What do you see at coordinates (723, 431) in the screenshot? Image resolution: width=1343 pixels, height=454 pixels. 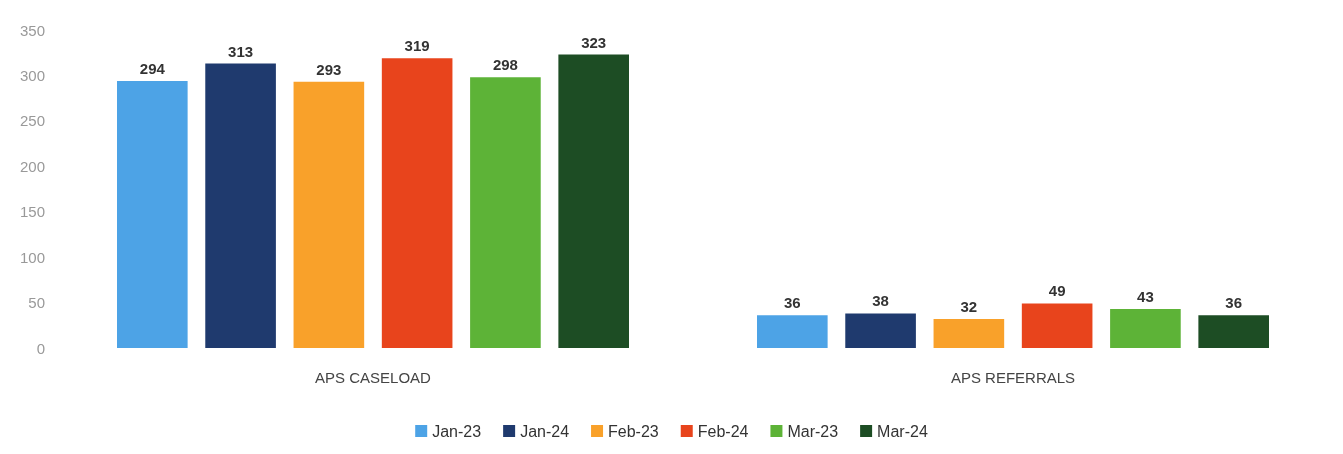 I see `legend-label: Feb-24` at bounding box center [723, 431].